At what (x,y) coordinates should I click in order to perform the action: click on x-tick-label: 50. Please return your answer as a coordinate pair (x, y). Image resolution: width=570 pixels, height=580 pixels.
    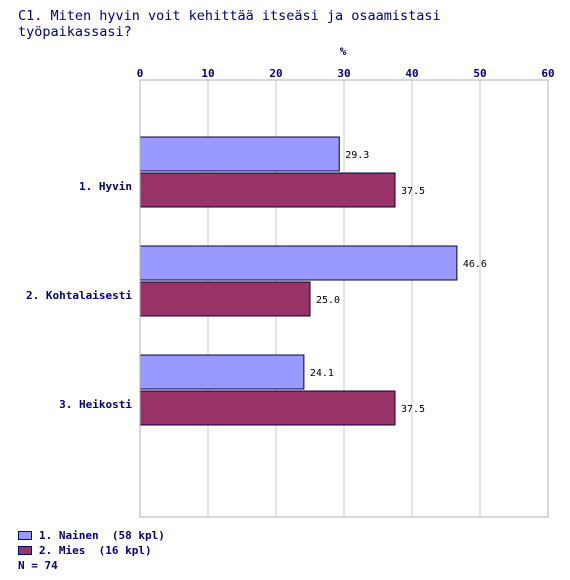
    Looking at the image, I should click on (479, 73).